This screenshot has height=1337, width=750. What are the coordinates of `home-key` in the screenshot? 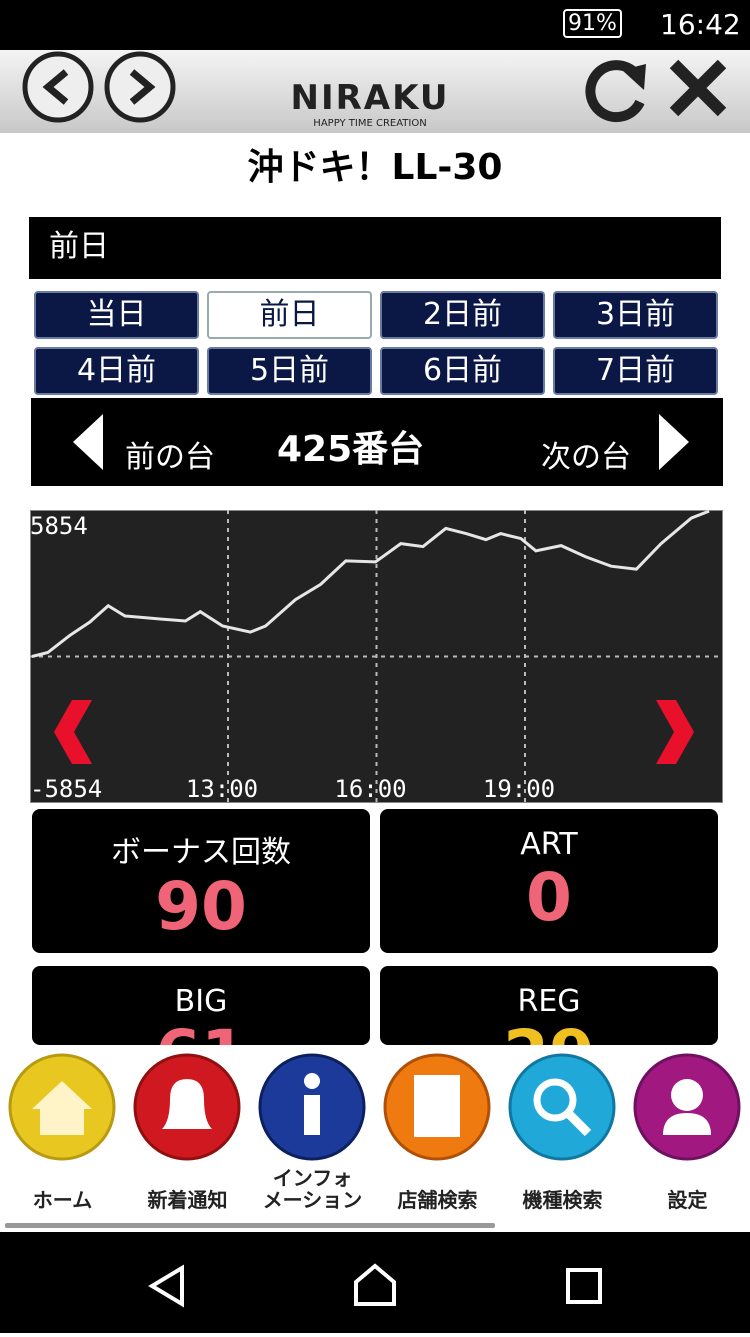 It's located at (375, 1284).